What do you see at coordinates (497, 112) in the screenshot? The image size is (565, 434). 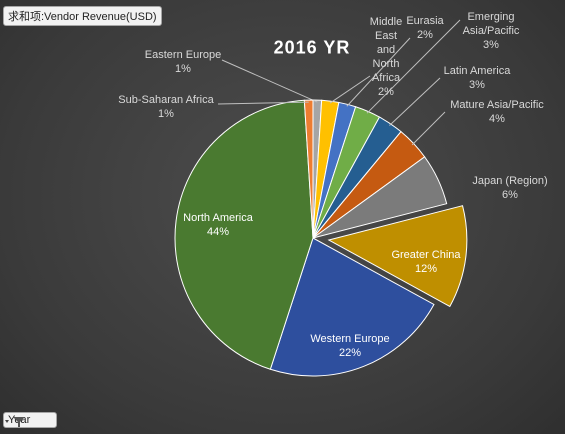 I see `data-label: Mature Asia/Pacific 4%` at bounding box center [497, 112].